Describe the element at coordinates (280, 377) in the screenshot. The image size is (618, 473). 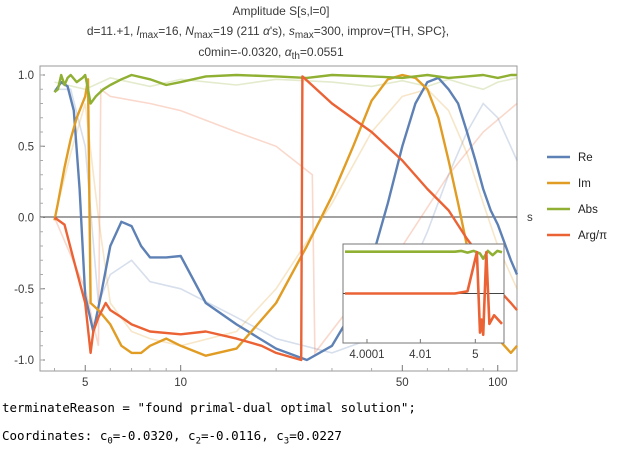
I see `x-ticks: 5 10 50 100` at that location.